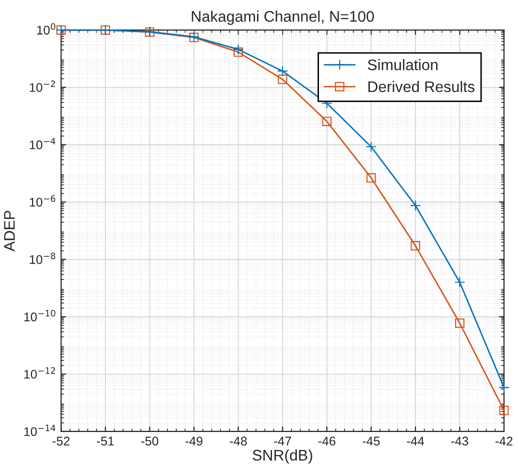 The image size is (518, 469). I want to click on x-tick-label: -50, so click(149, 441).